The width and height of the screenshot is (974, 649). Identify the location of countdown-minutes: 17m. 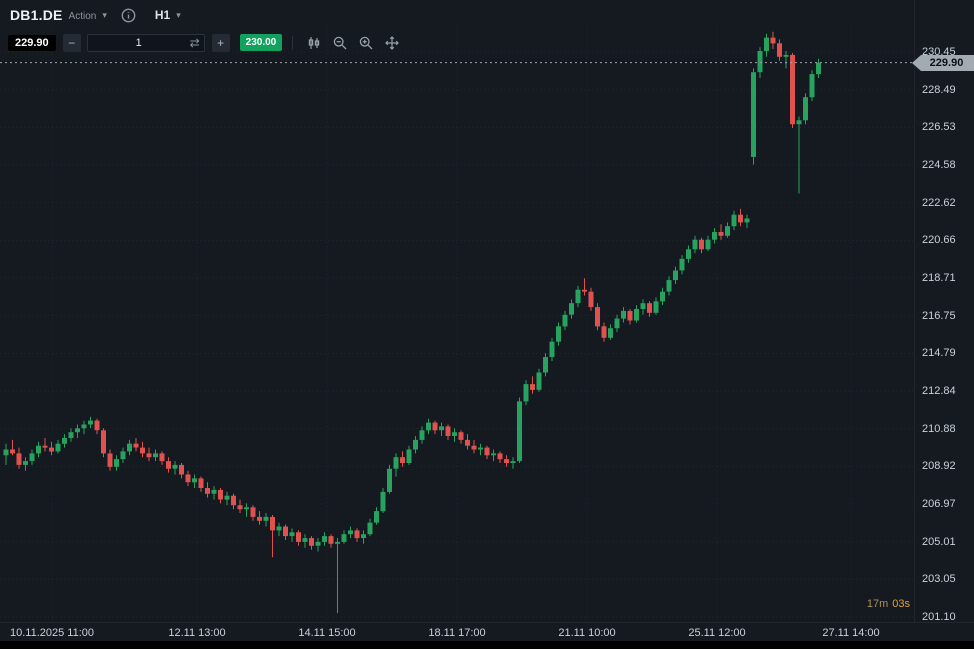
(877, 604).